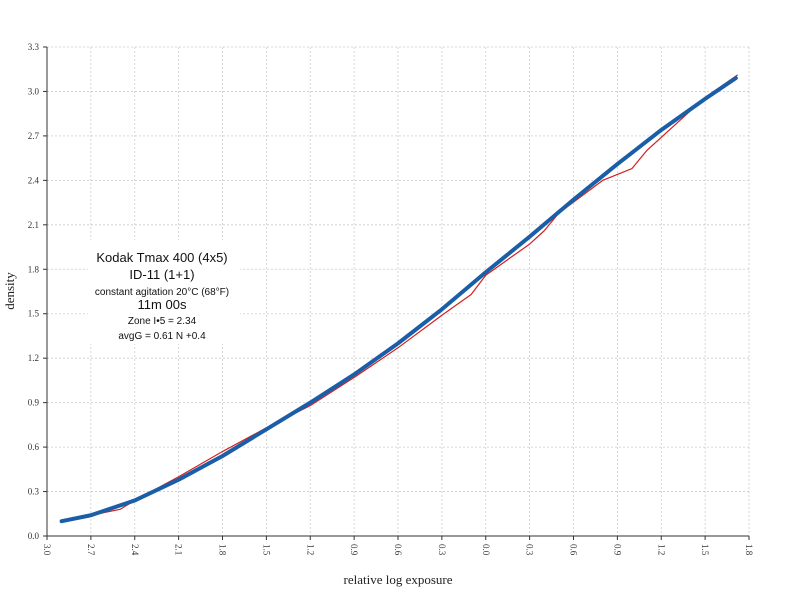 The height and width of the screenshot is (602, 800). Describe the element at coordinates (486, 550) in the screenshot. I see `x-tick-label: 0.0` at that location.